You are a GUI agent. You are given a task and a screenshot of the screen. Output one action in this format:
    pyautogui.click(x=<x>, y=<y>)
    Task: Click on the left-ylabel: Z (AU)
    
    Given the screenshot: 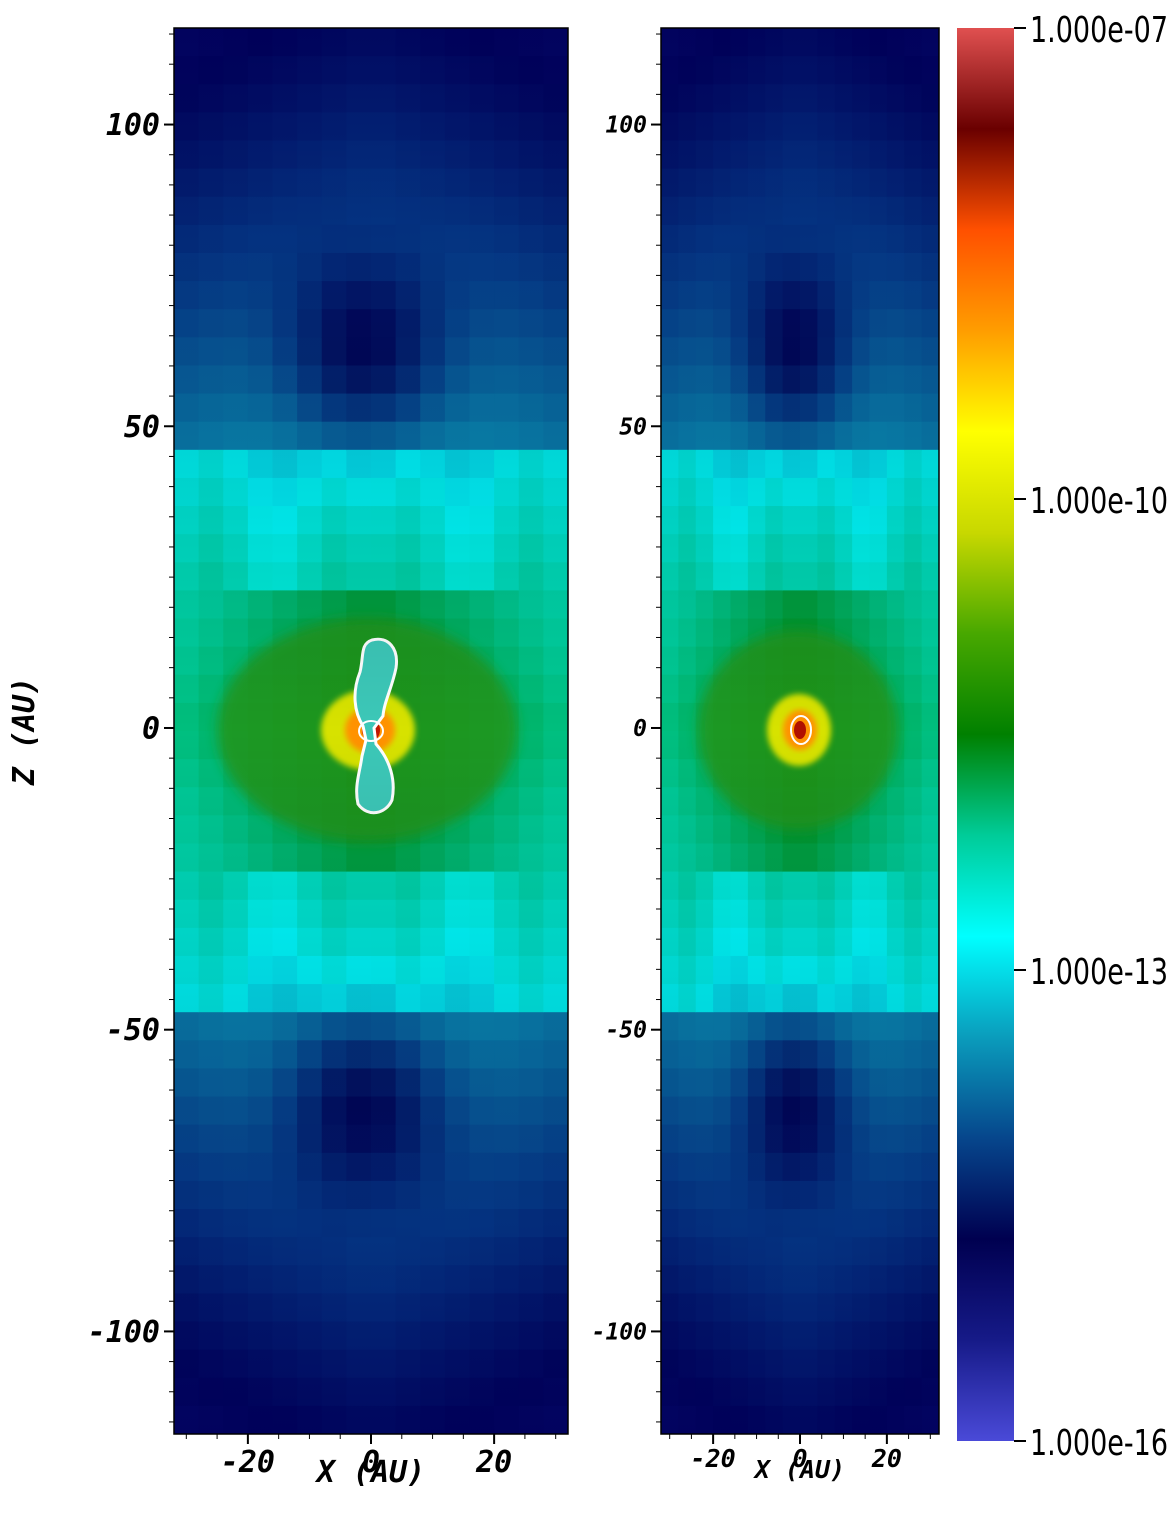 What is the action you would take?
    pyautogui.click(x=24, y=731)
    